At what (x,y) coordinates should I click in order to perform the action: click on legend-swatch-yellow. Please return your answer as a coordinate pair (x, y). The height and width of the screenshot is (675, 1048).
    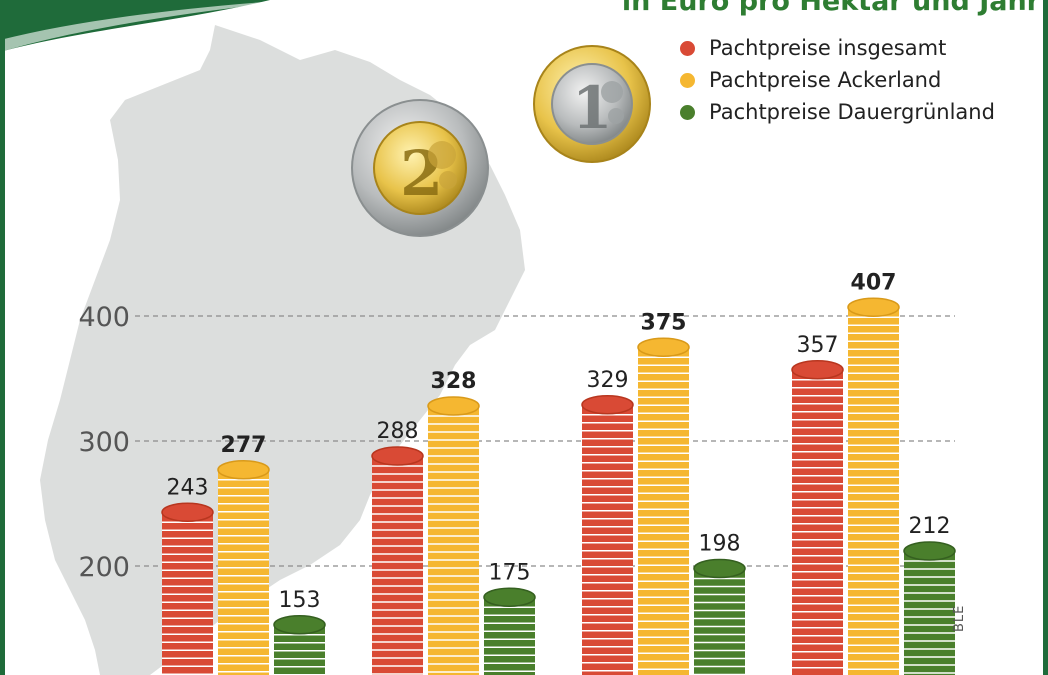
    Looking at the image, I should click on (687, 80).